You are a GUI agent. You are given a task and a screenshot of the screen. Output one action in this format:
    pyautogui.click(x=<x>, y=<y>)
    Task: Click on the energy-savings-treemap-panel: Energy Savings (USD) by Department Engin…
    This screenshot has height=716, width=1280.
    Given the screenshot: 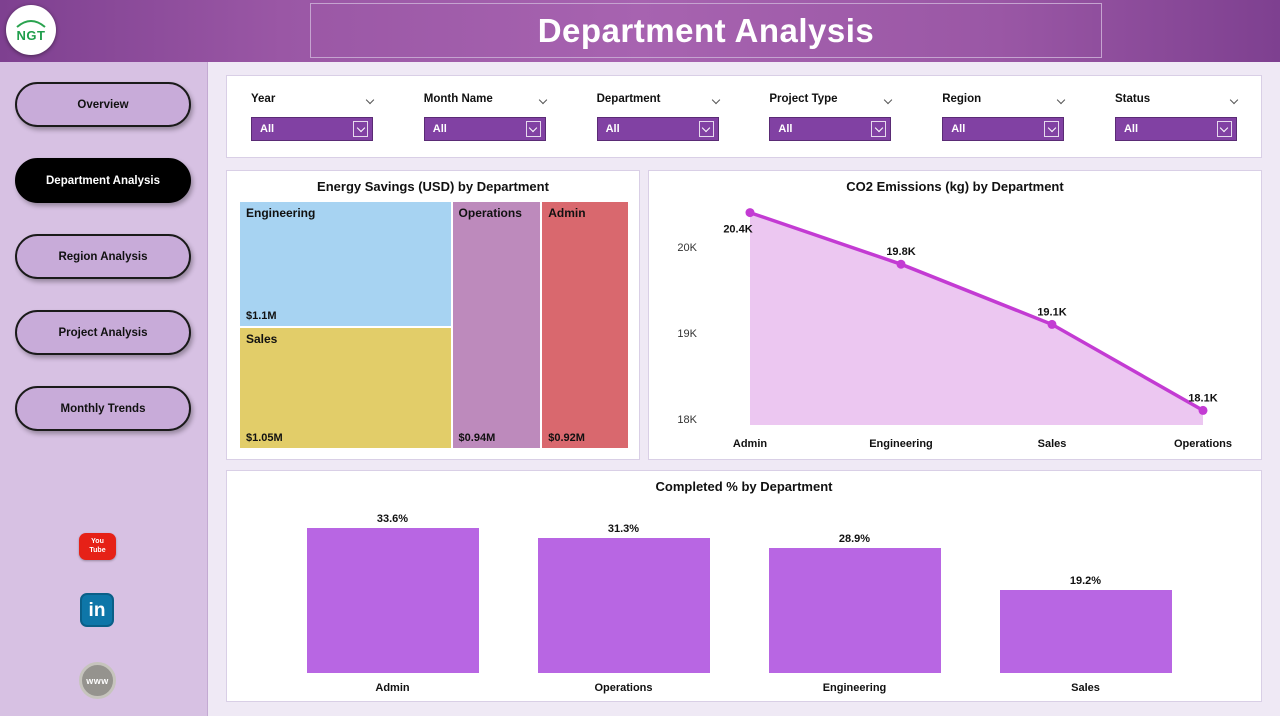 What is the action you would take?
    pyautogui.click(x=433, y=315)
    